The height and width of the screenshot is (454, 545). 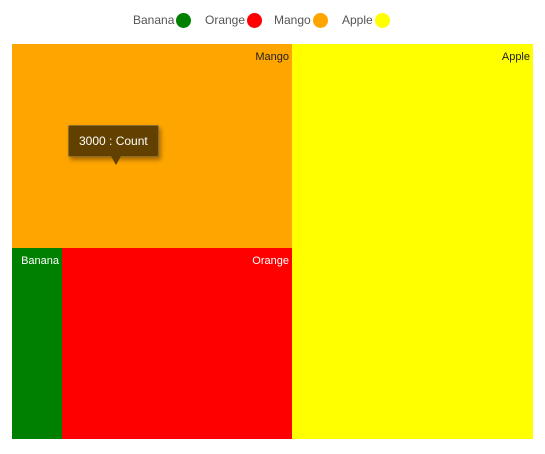 I want to click on tile-label-apple: Apple, so click(x=515, y=57).